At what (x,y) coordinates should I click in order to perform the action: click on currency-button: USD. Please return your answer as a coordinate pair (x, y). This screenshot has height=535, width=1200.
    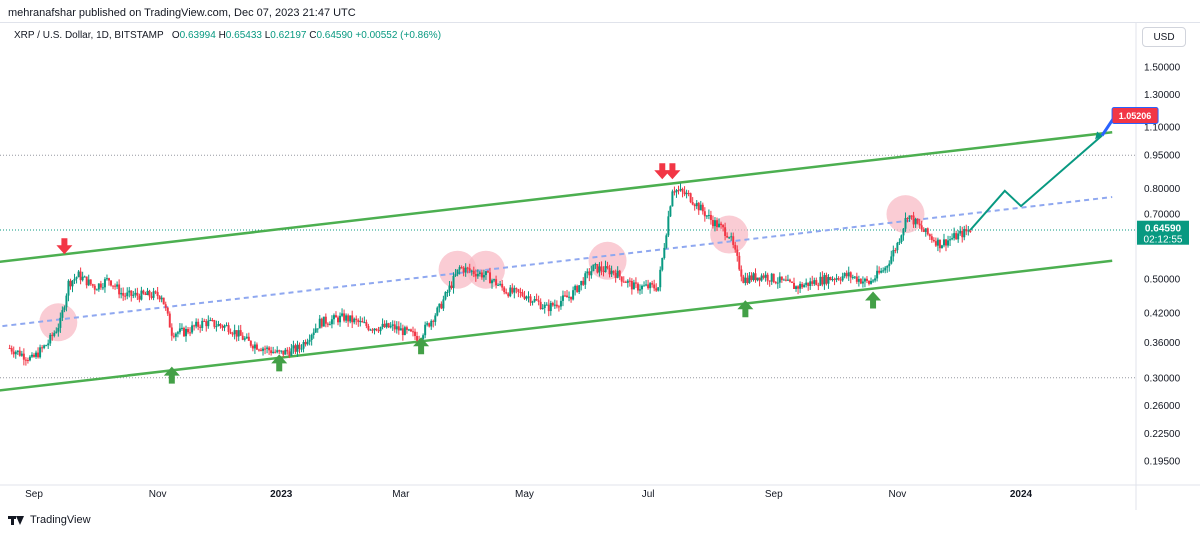
    Looking at the image, I should click on (1164, 37).